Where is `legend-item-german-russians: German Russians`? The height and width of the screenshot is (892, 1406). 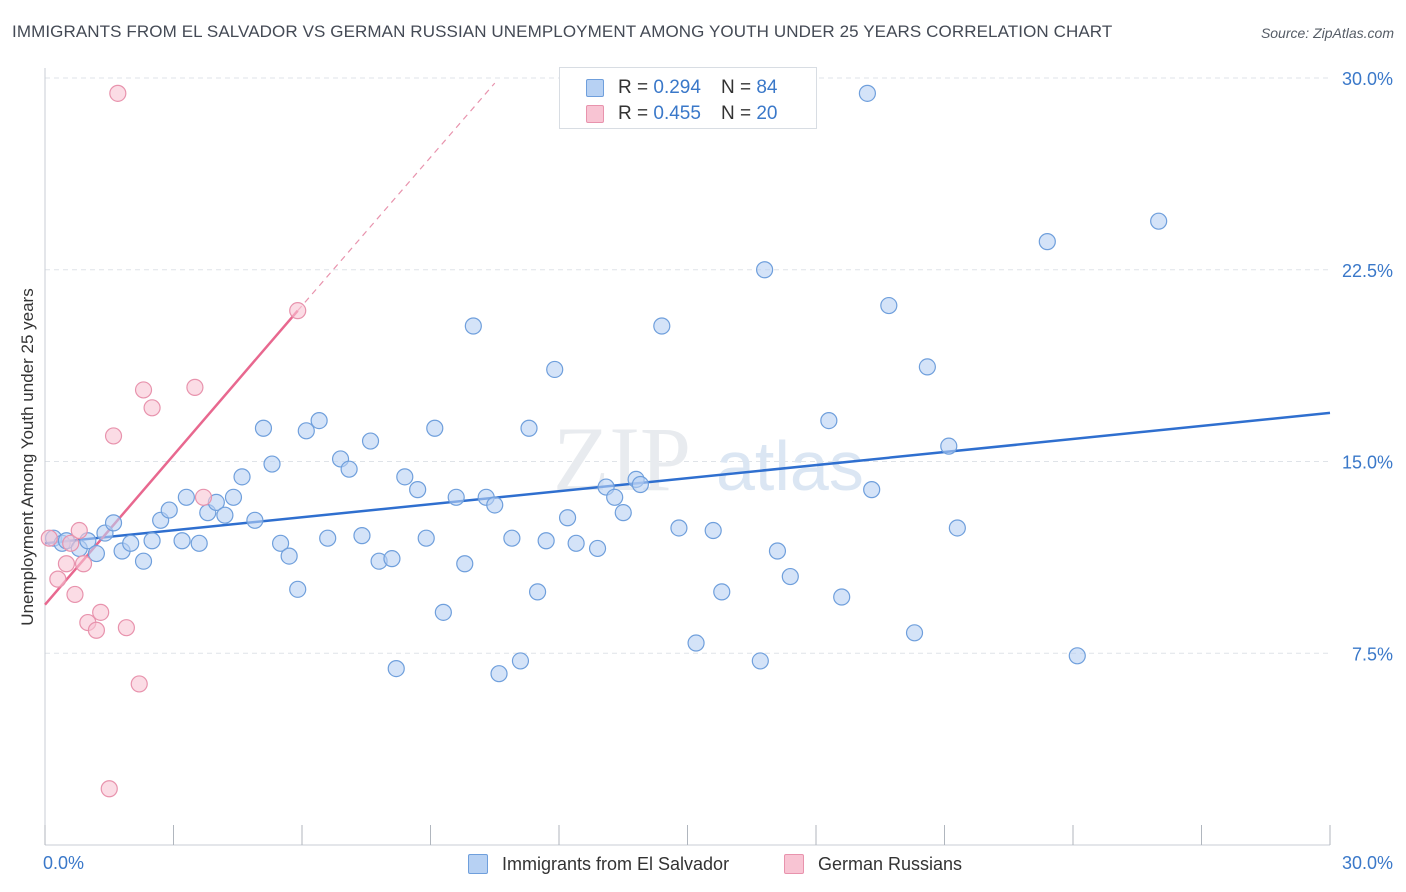 legend-item-german-russians: German Russians is located at coordinates (873, 864).